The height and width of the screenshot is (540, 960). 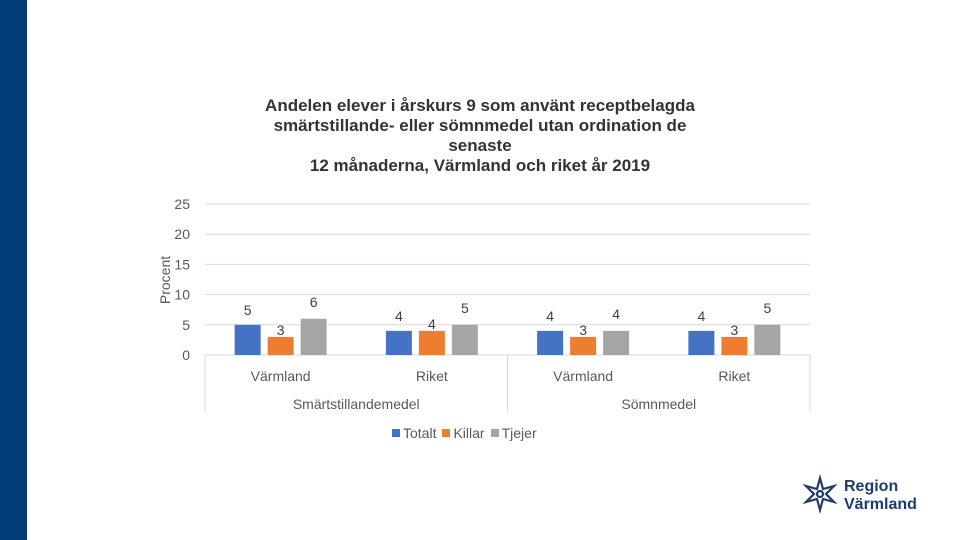 I want to click on logo-text: Region Värmland, so click(x=880, y=496).